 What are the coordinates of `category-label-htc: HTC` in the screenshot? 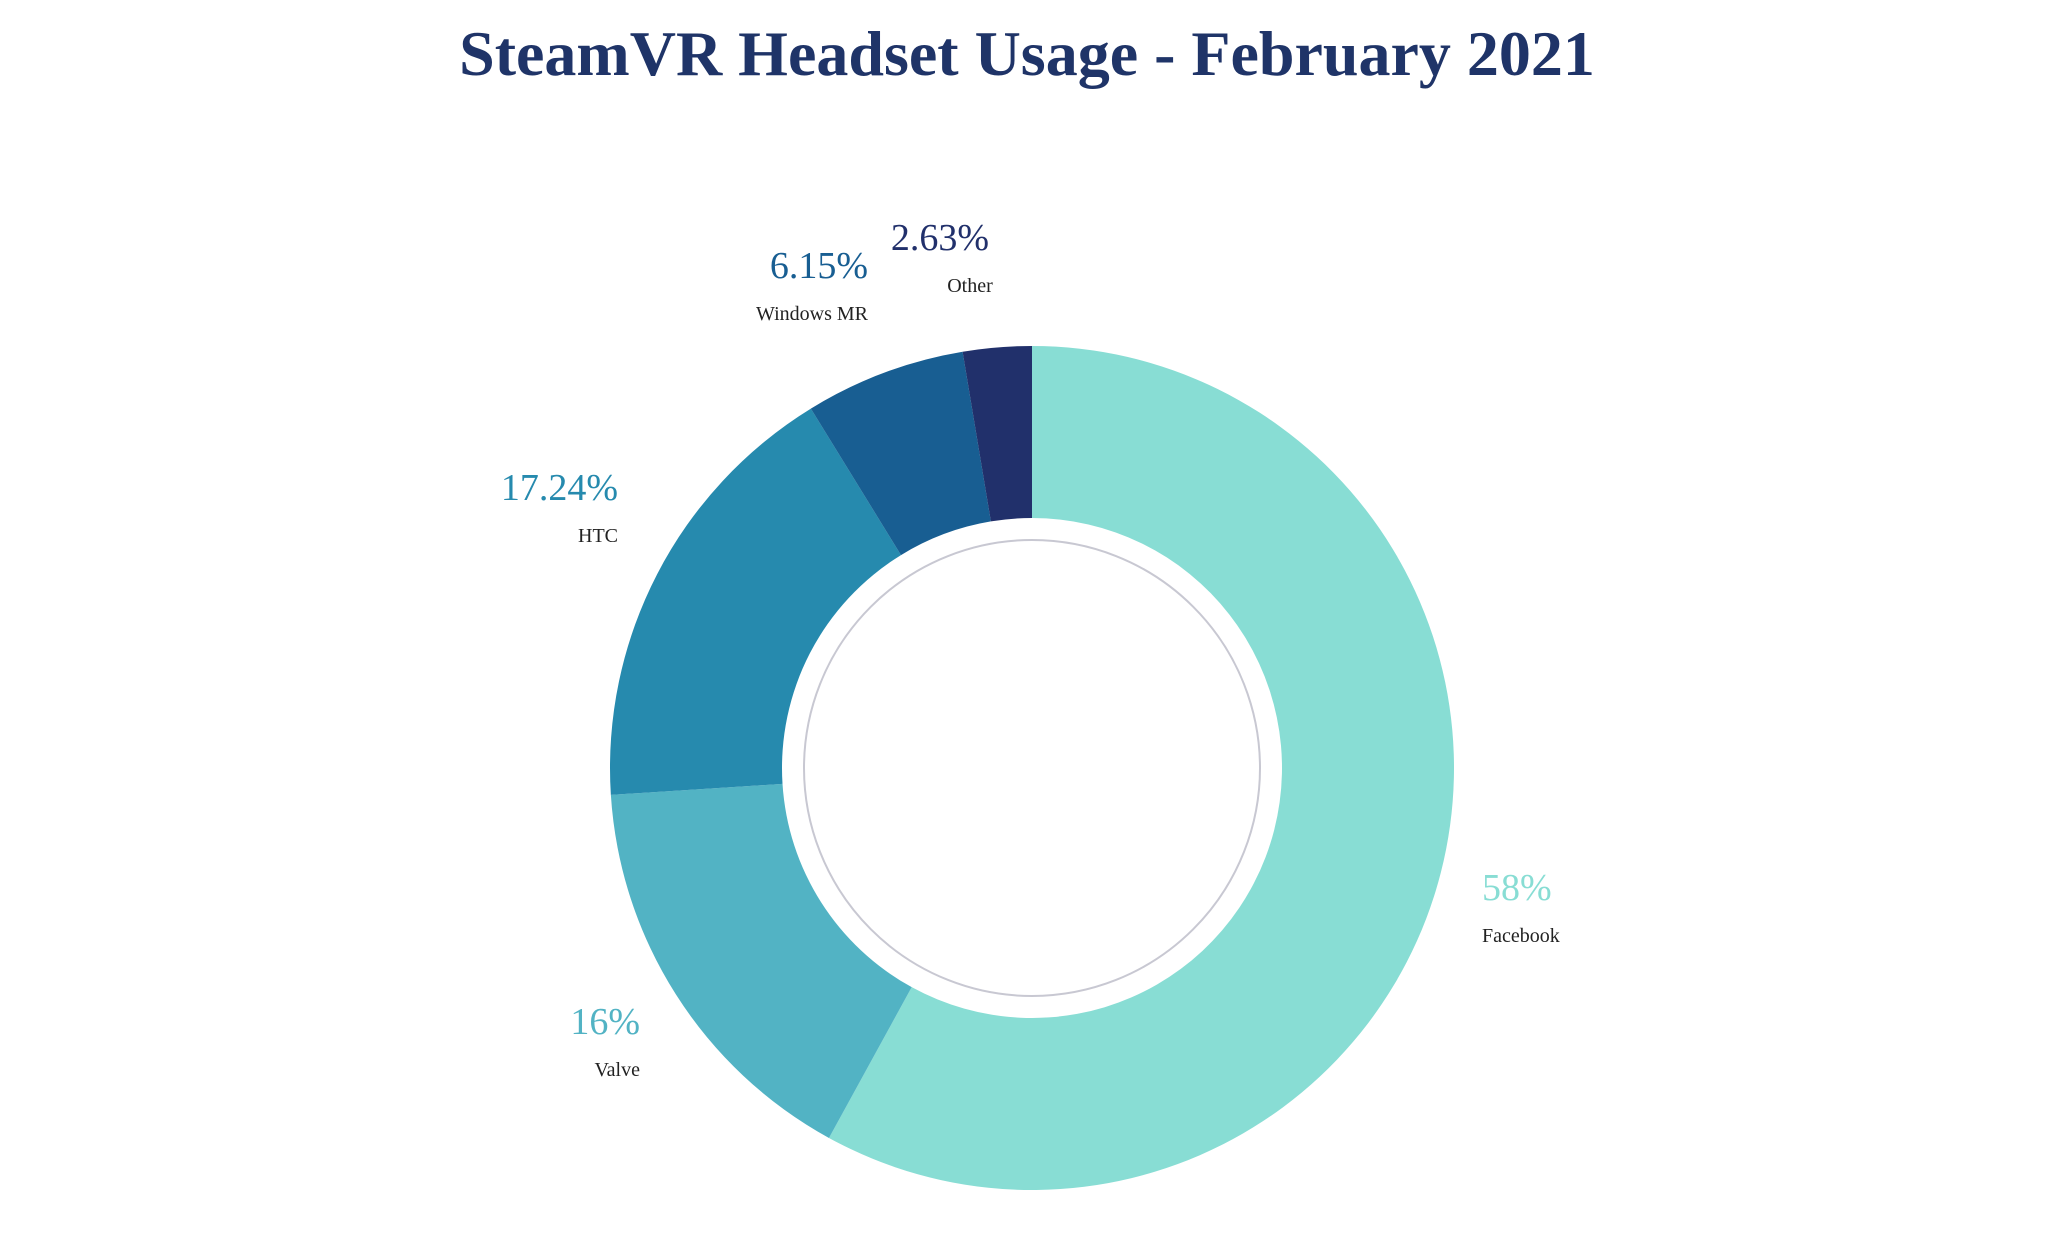 It's located at (598, 536).